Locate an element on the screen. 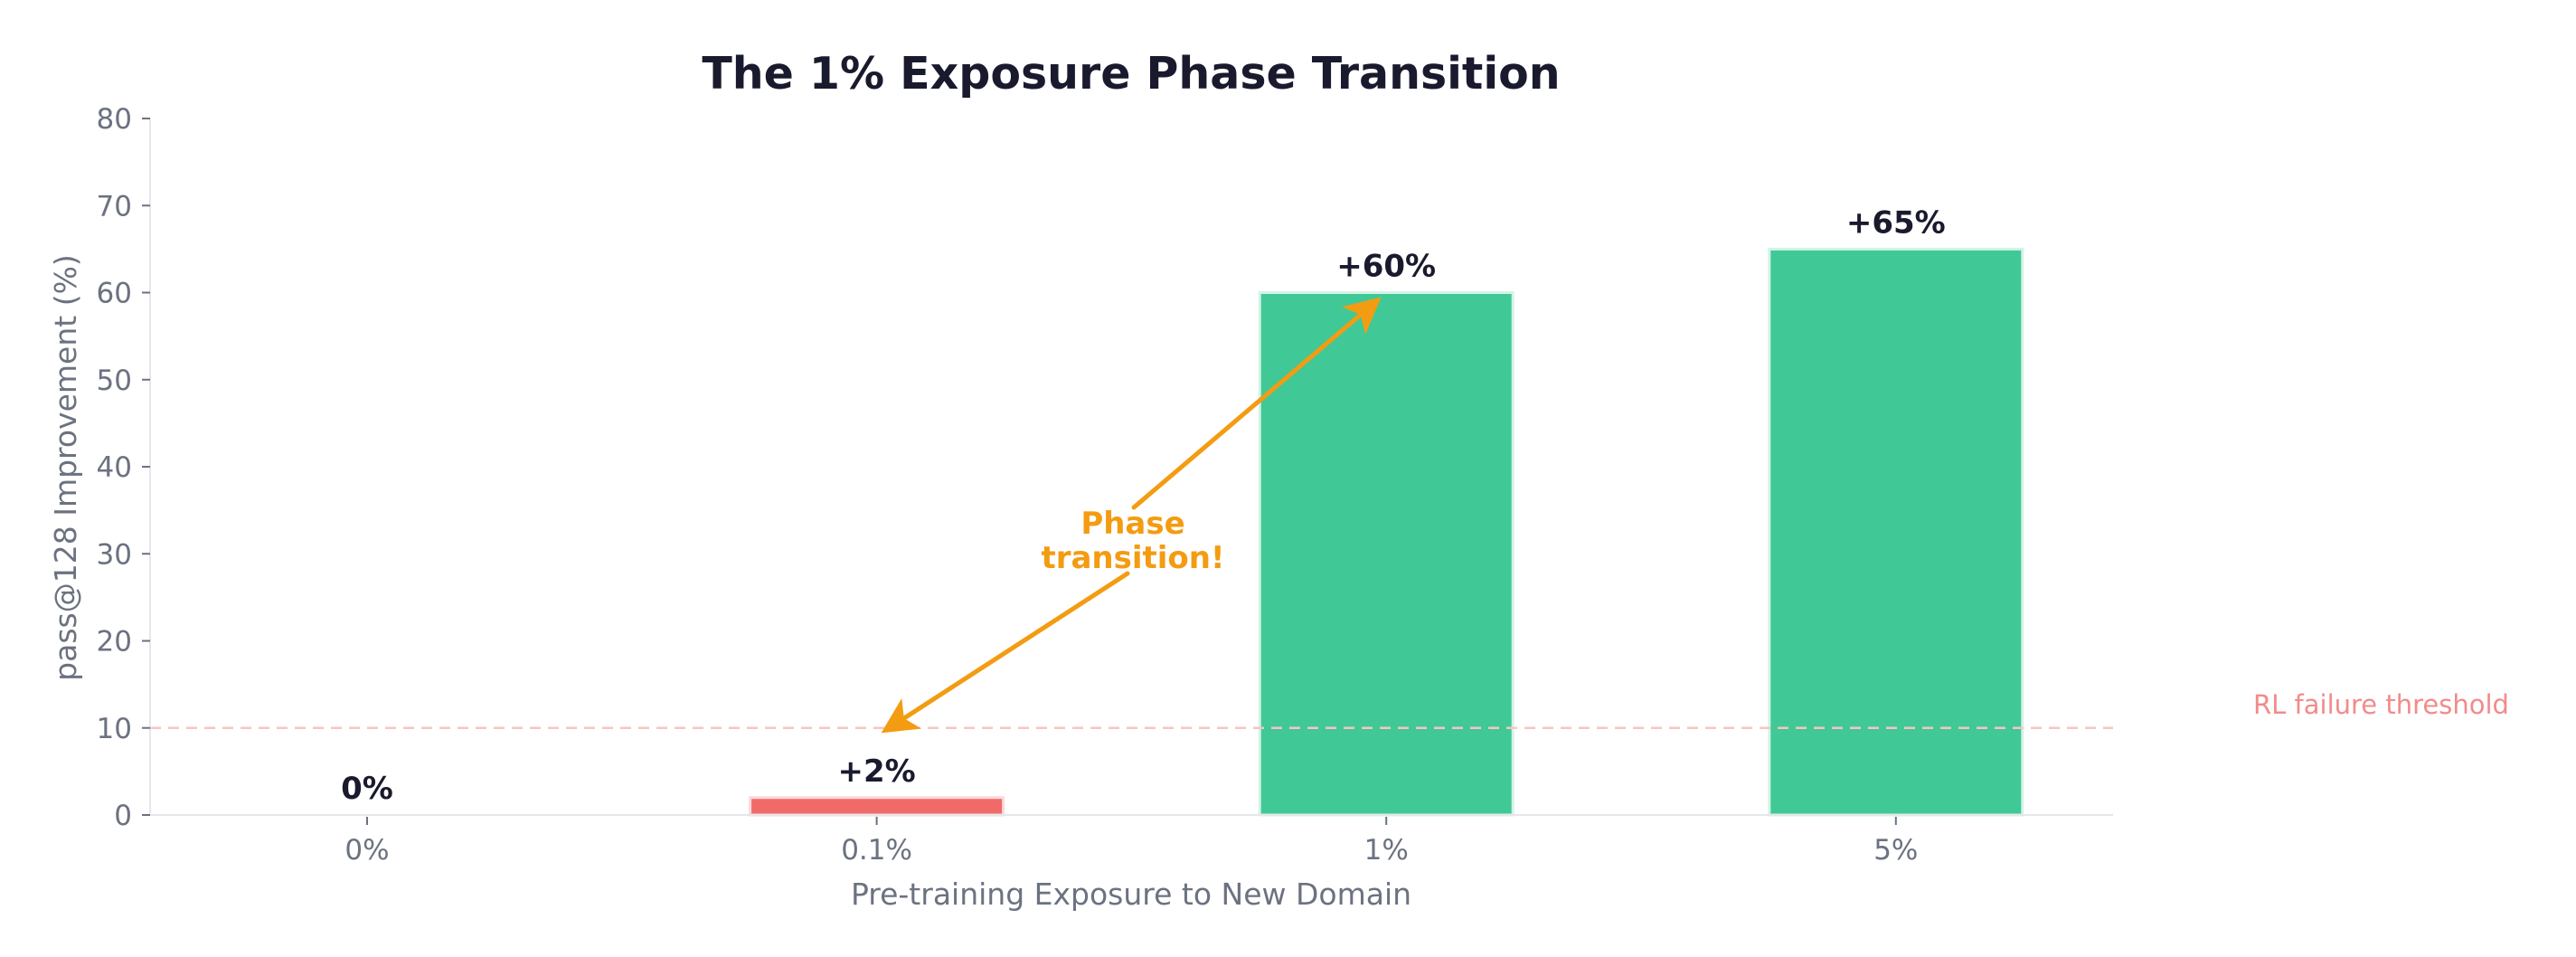 The height and width of the screenshot is (957, 2576). annotation-line-2: transition! is located at coordinates (1132, 558).